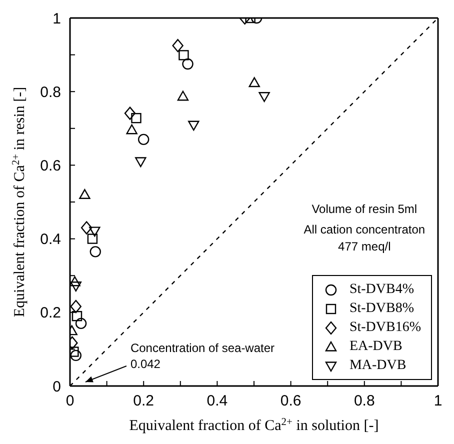 The height and width of the screenshot is (444, 454). I want to click on annotation: Volume of resin 5ml, so click(365, 209).